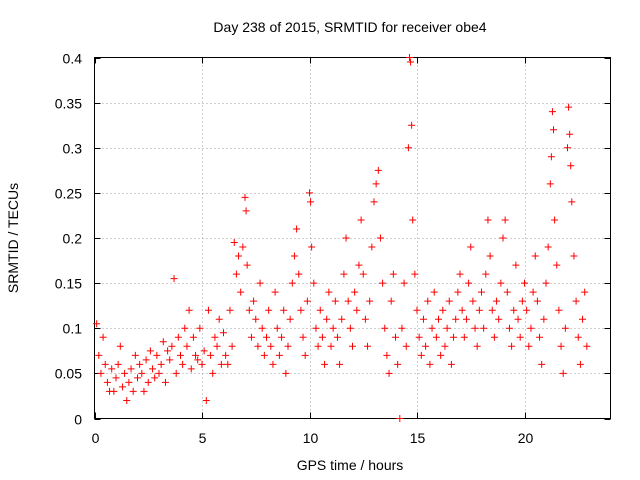  I want to click on x-tick-label: 10, so click(311, 438).